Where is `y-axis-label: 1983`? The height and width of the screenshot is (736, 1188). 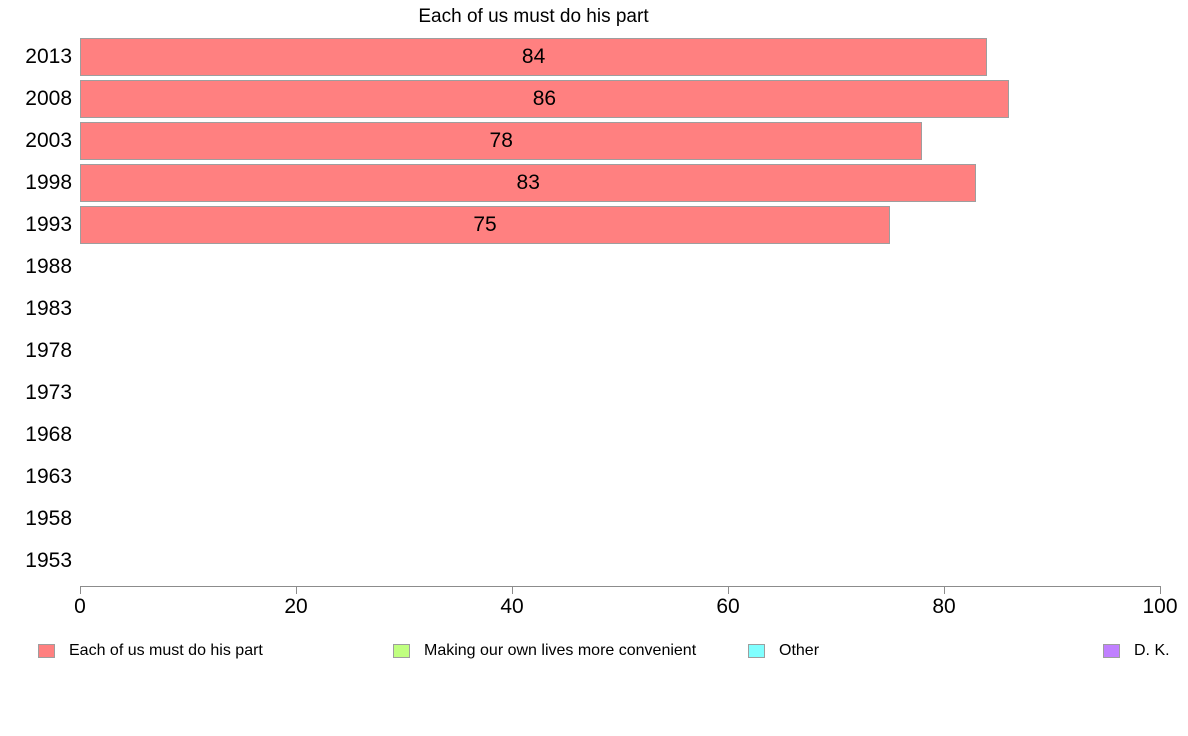
y-axis-label: 1983 is located at coordinates (48, 308).